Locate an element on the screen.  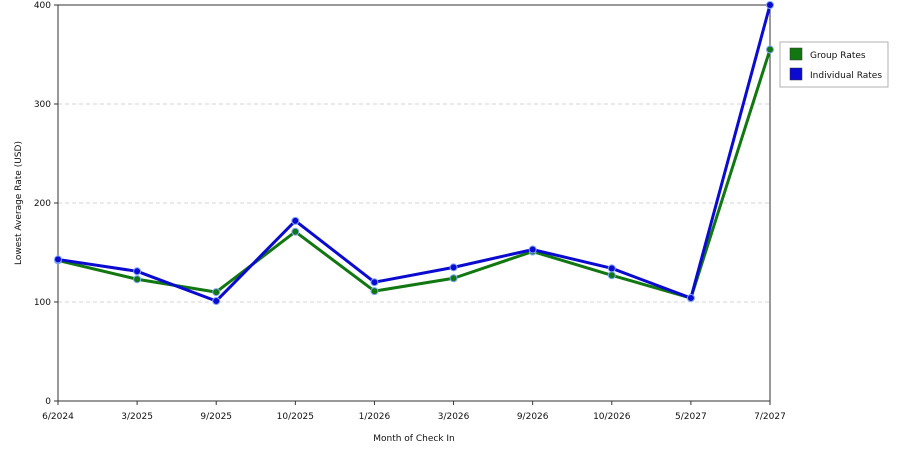
y-tick-label: 0 is located at coordinates (48, 402).